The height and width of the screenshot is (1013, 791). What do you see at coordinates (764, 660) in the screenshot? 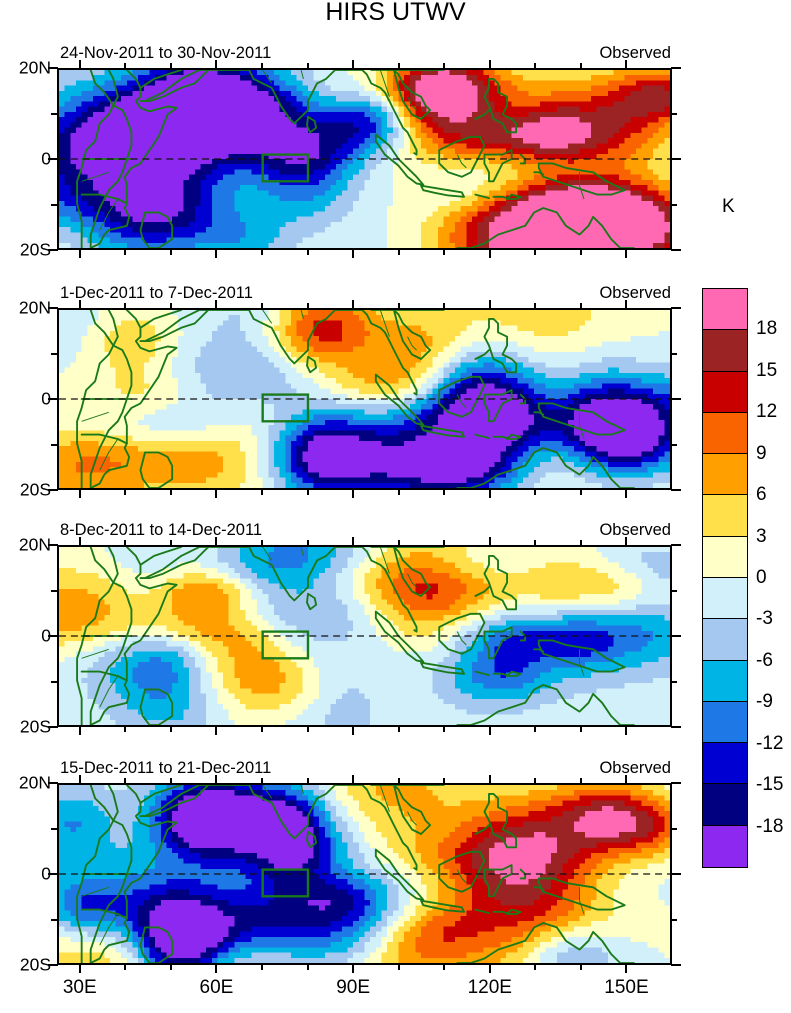
I see `colorbar-tick-8: -6` at bounding box center [764, 660].